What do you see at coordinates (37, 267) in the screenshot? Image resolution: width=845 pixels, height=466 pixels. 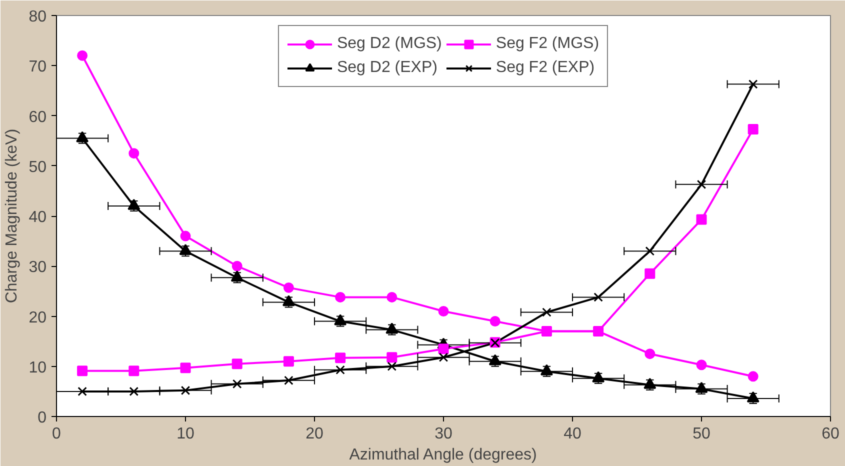 I see `y-tick-label: 30` at bounding box center [37, 267].